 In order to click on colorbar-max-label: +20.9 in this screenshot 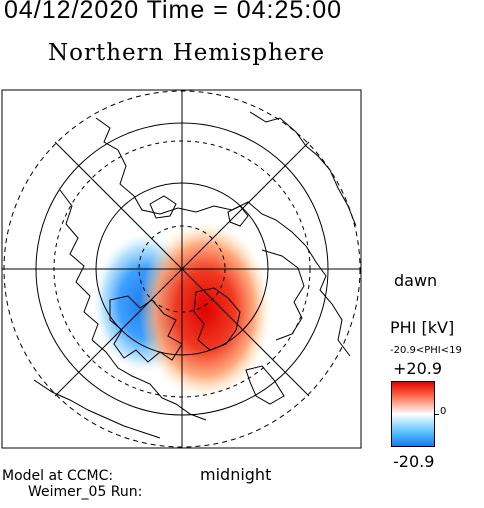, I will do `click(418, 368)`.